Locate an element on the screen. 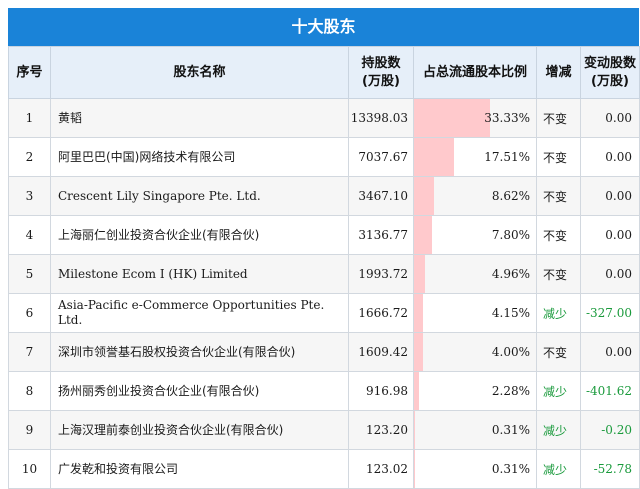 The width and height of the screenshot is (640, 489). shares-value: 3136.77 is located at coordinates (381, 235).